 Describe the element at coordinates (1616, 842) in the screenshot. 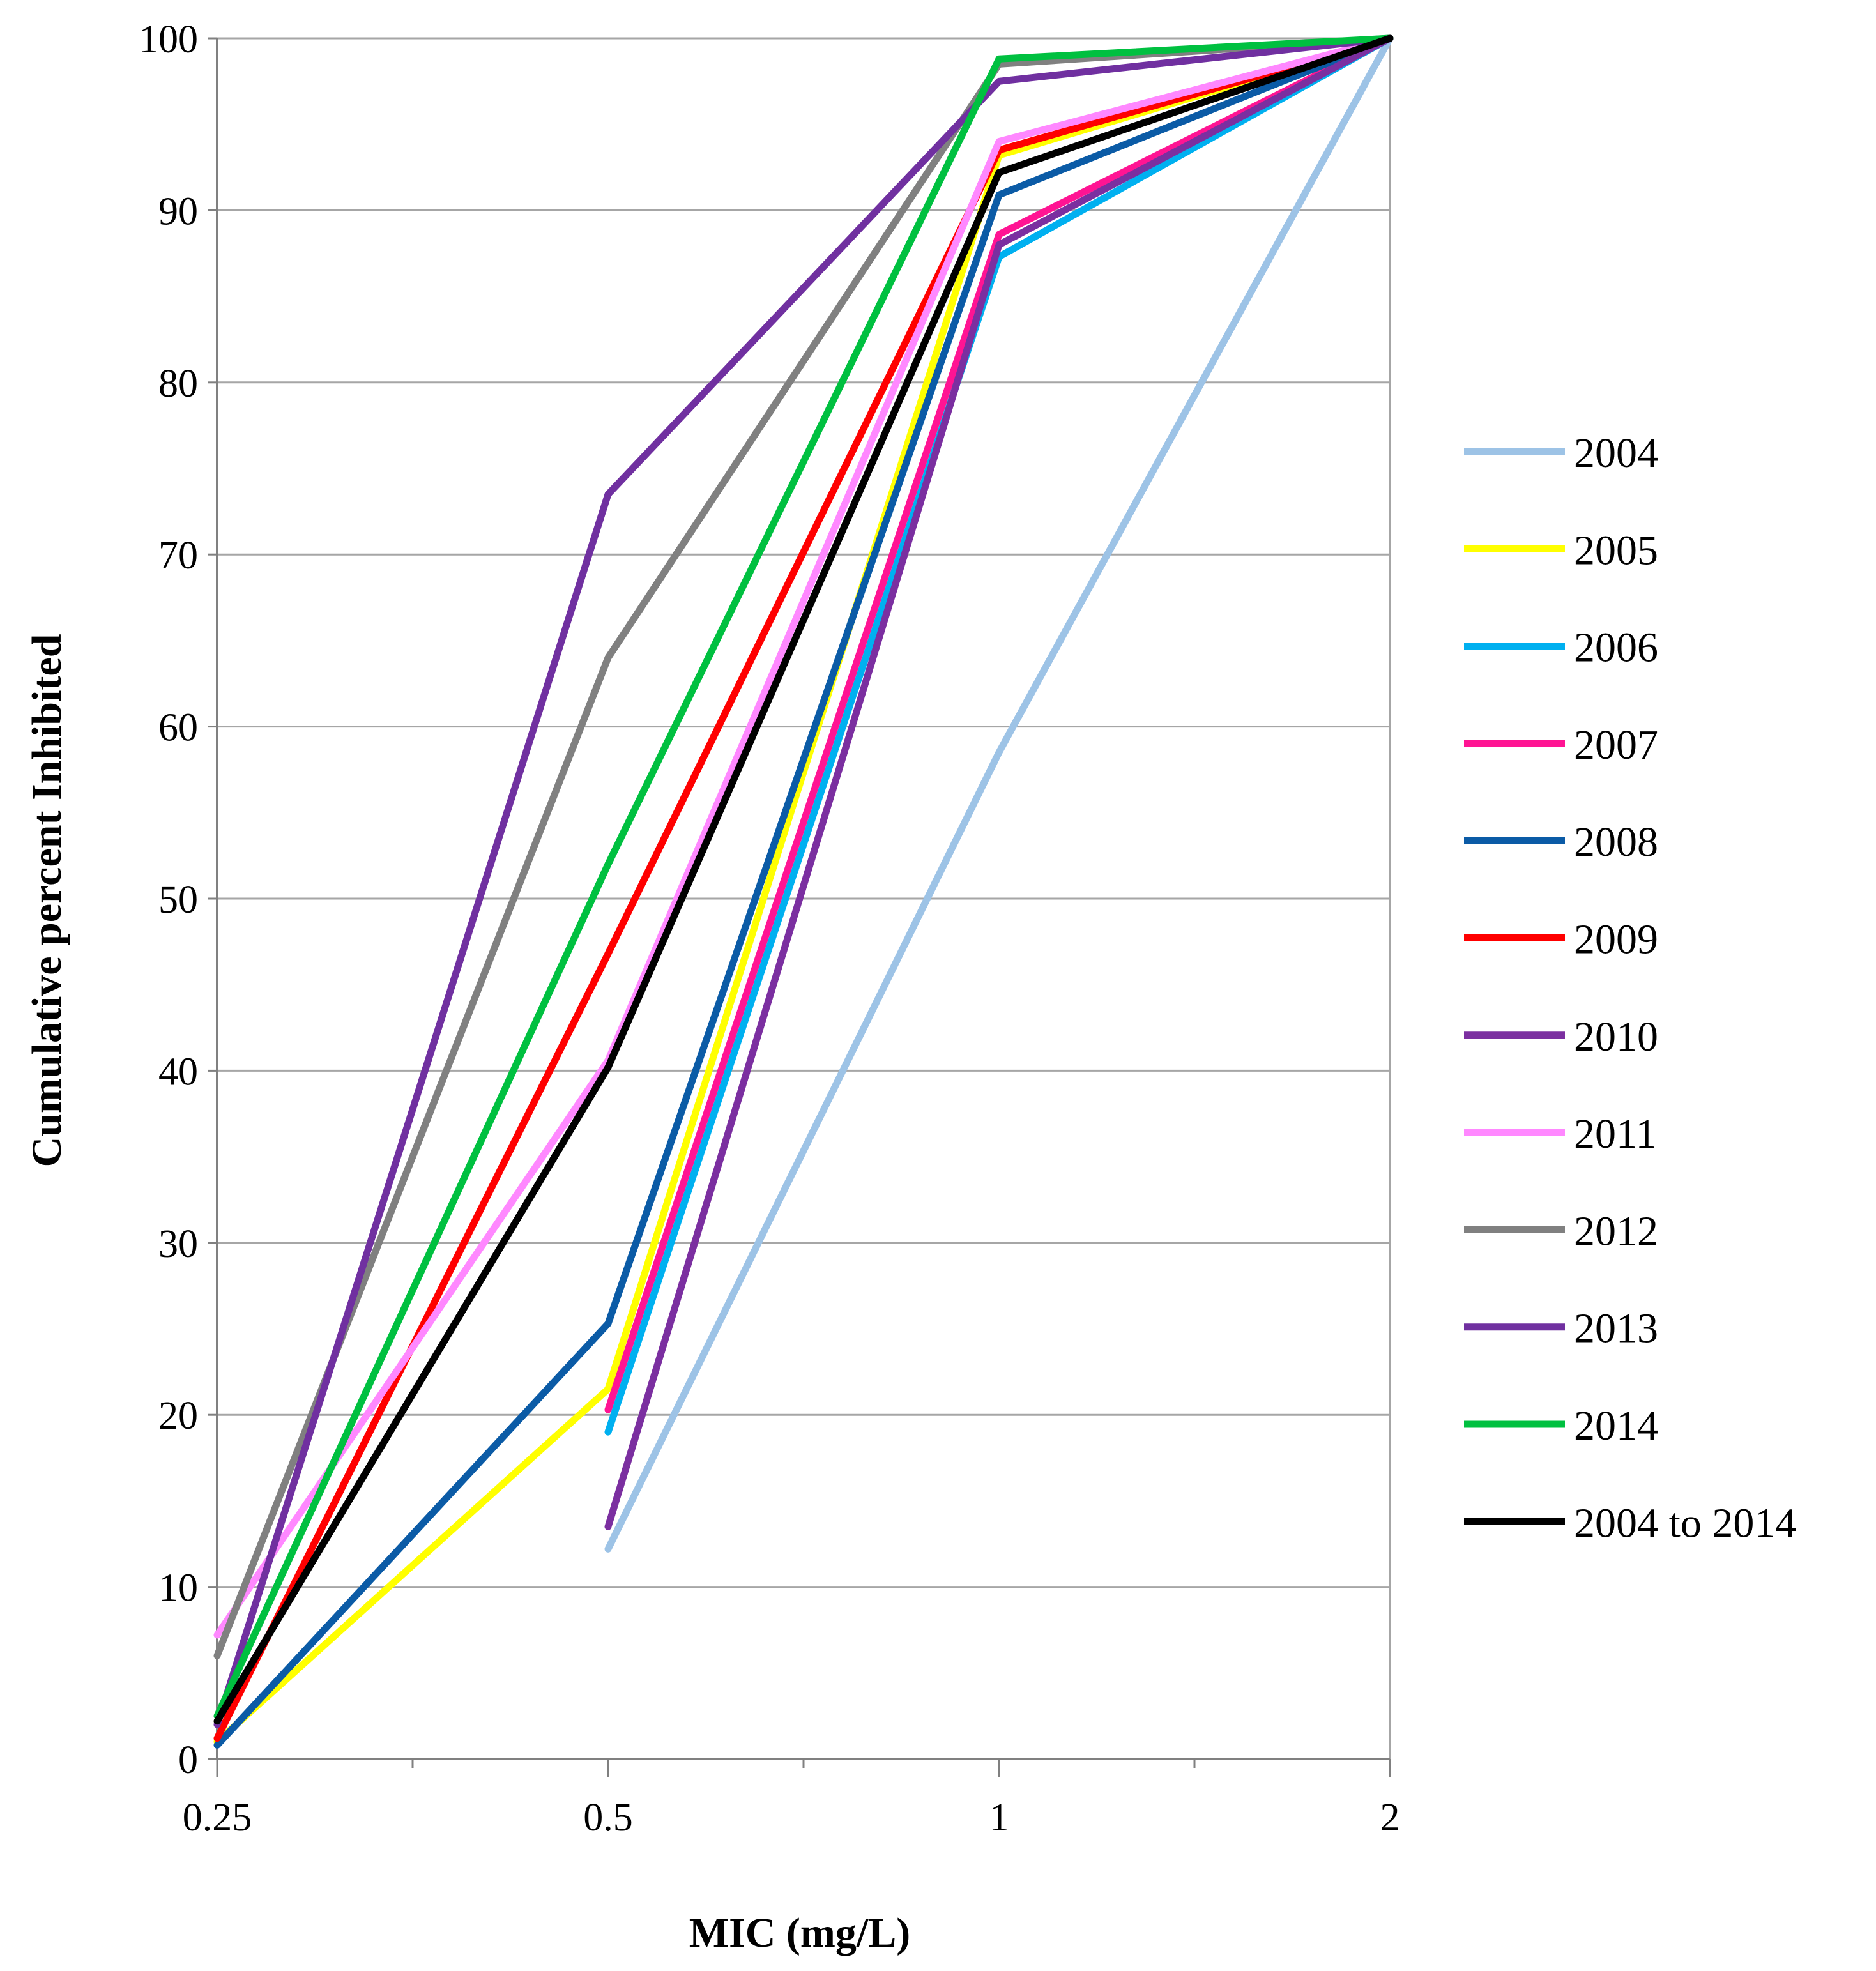

I see `legend-label: 2008` at that location.